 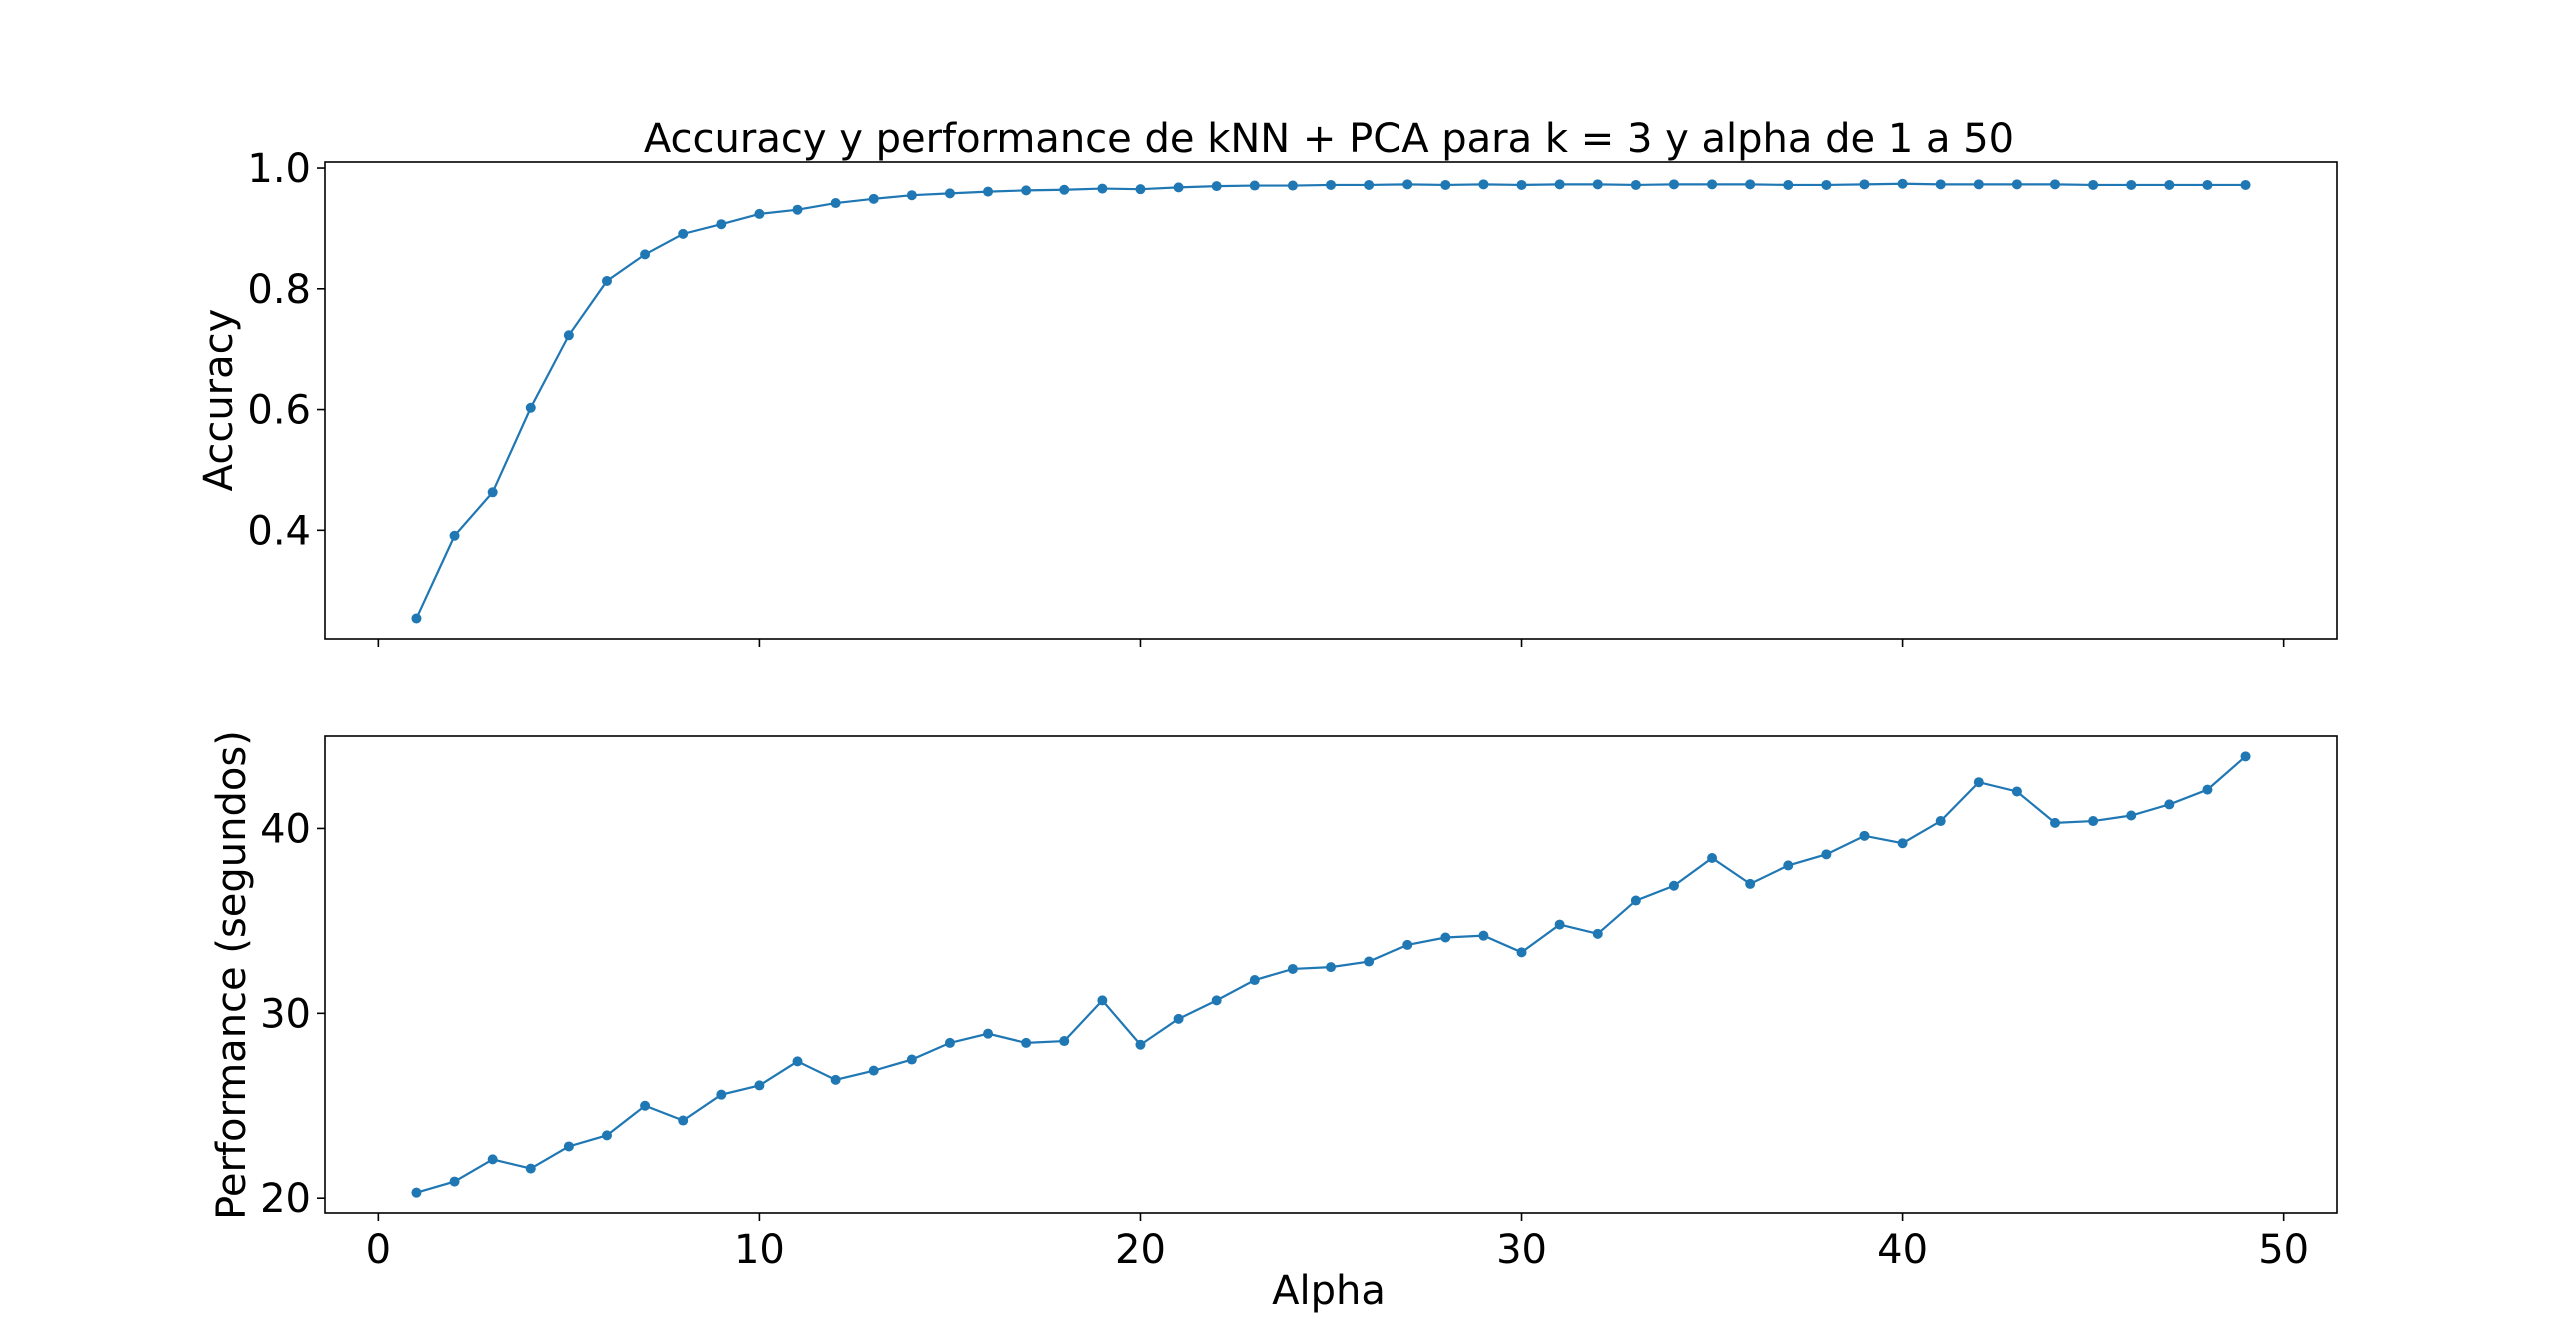 What do you see at coordinates (1902, 1250) in the screenshot?
I see `performance-x-tick-label: 40` at bounding box center [1902, 1250].